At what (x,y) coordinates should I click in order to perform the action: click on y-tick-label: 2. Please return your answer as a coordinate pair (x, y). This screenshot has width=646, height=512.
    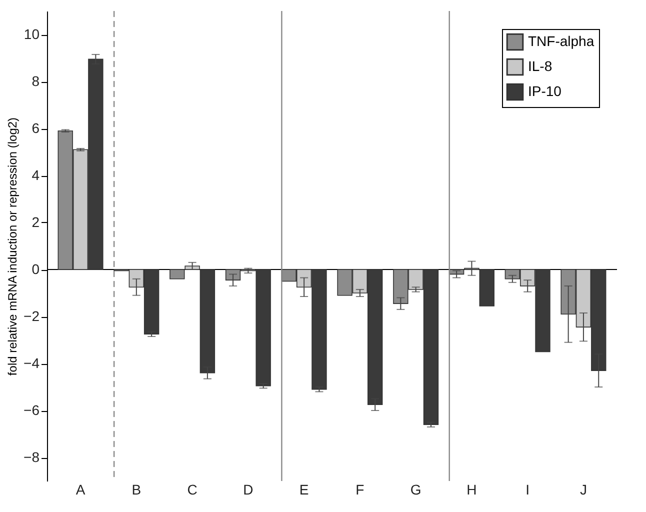
    Looking at the image, I should click on (36, 222).